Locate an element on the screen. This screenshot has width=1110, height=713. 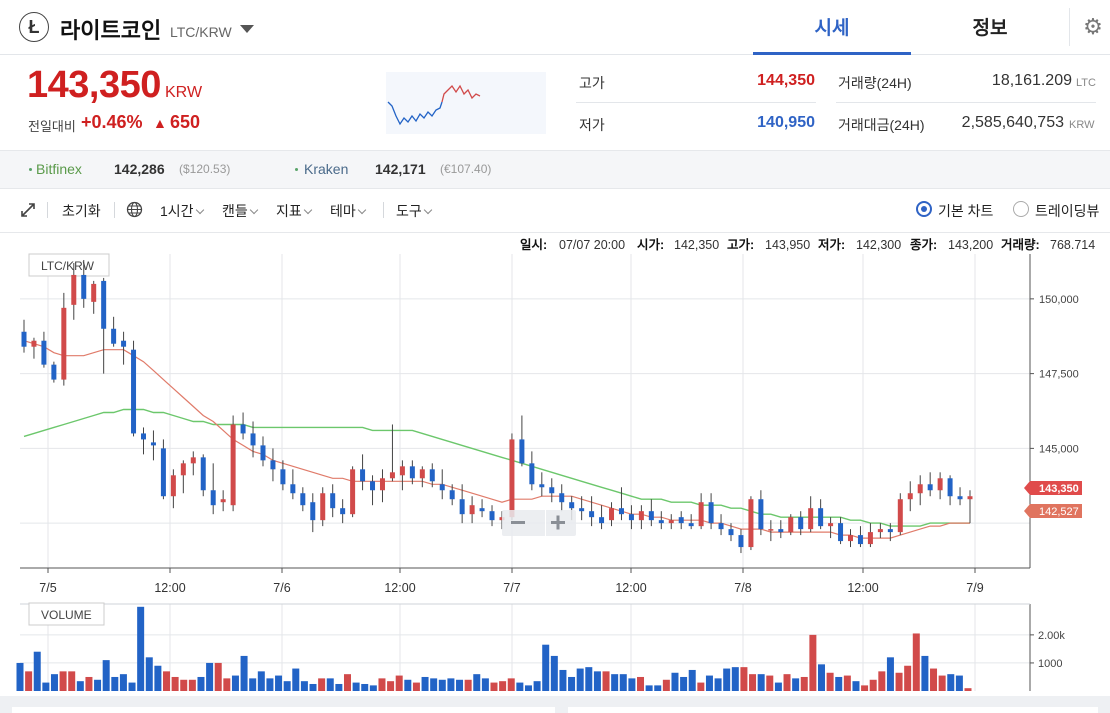
basic-chart-radio is located at coordinates (924, 209).